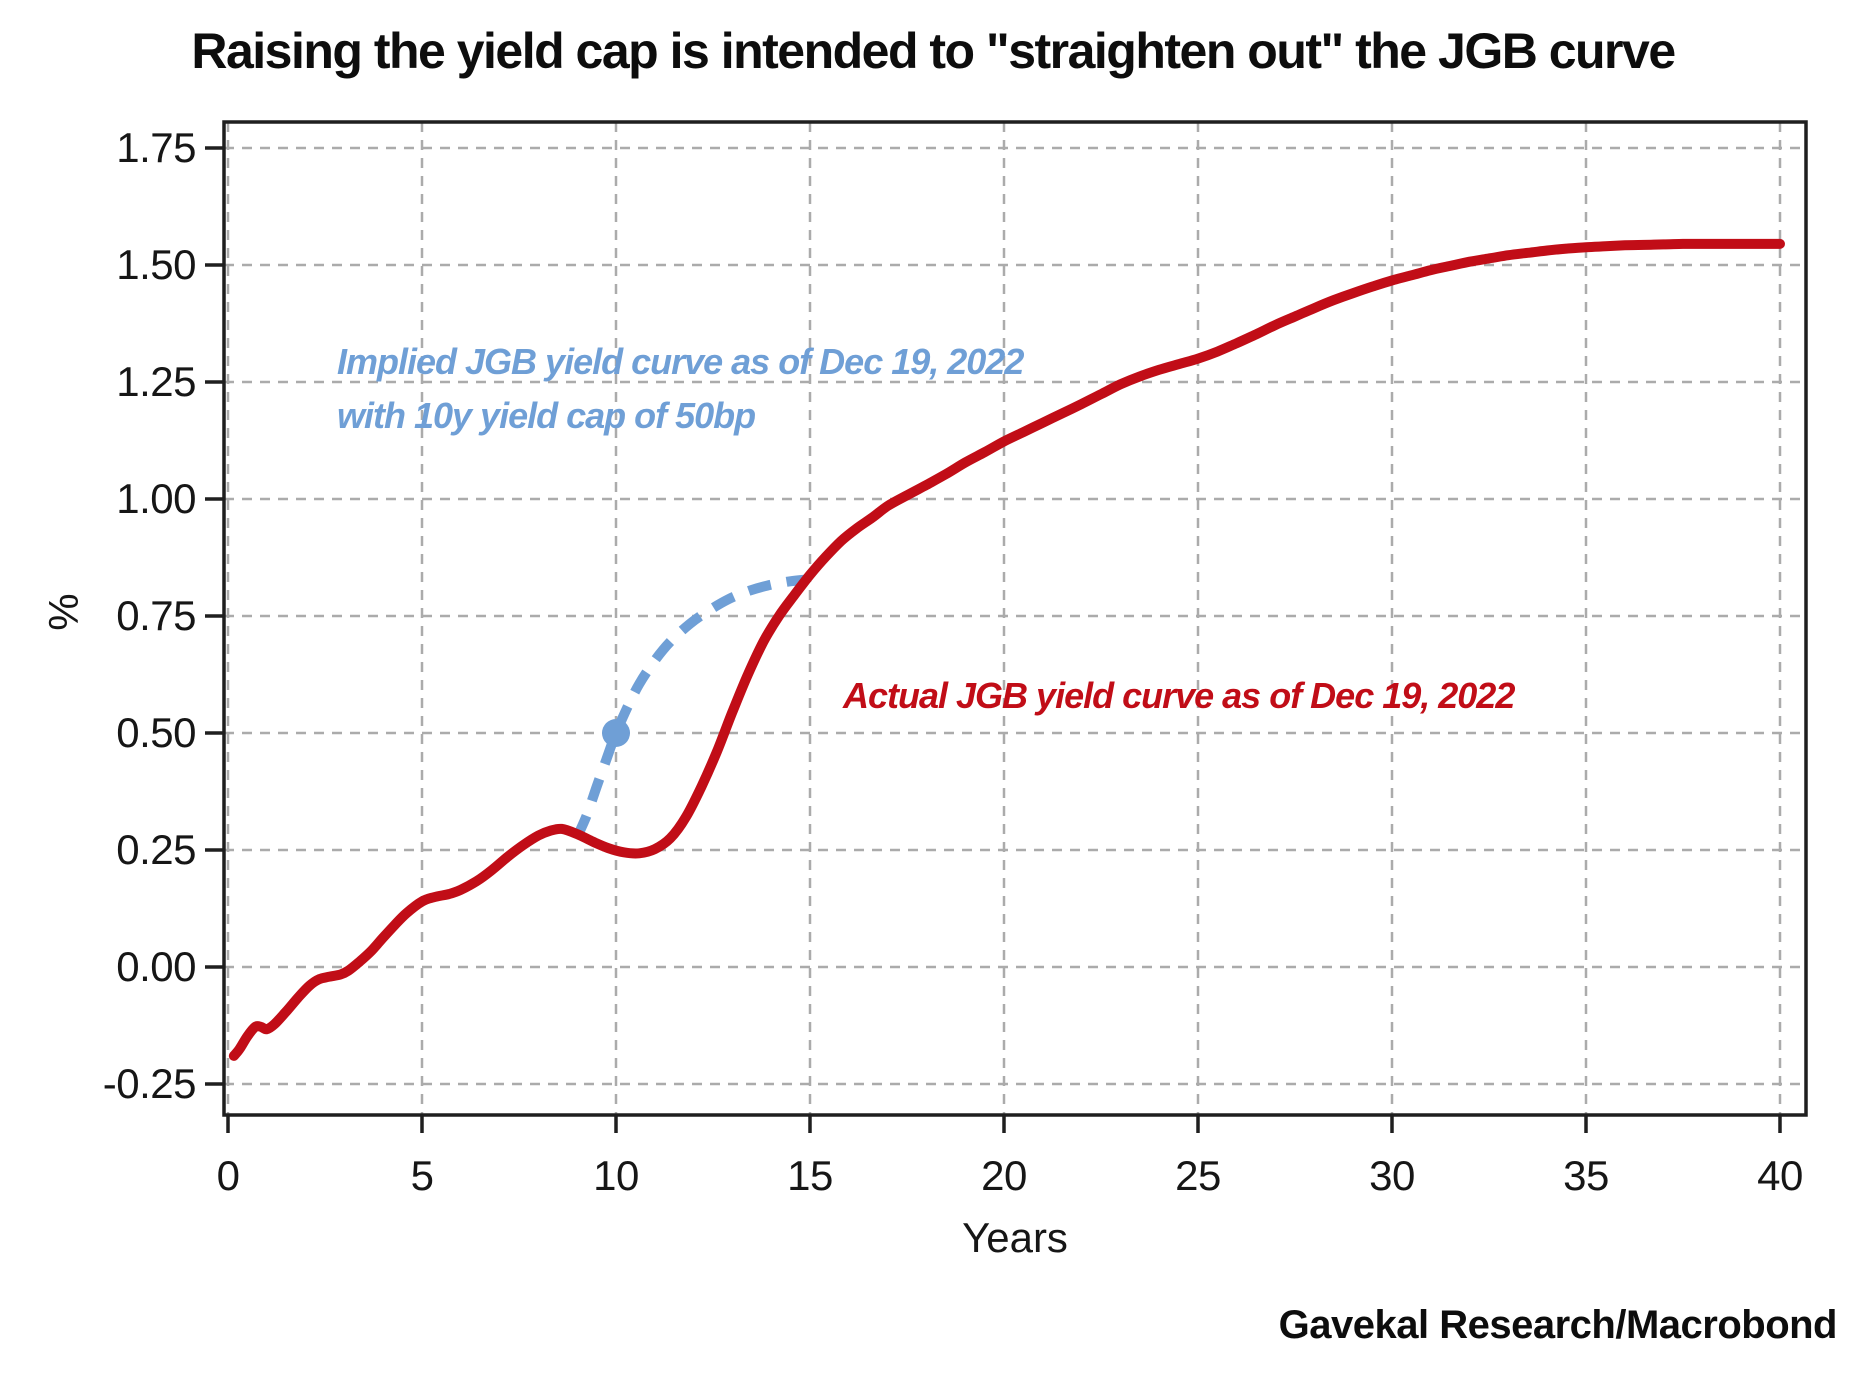 The image size is (1866, 1374). Describe the element at coordinates (156, 615) in the screenshot. I see `y-tick-label-0.75: 0.75` at that location.